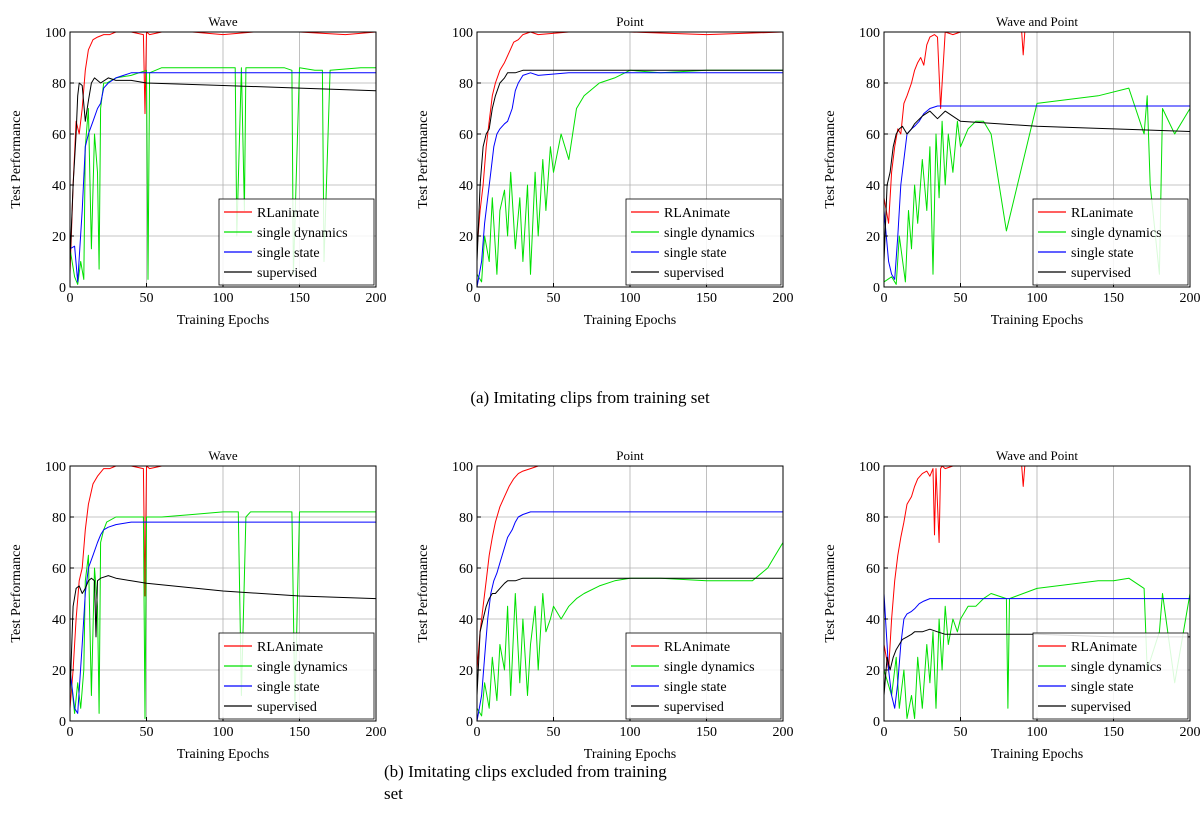 The height and width of the screenshot is (834, 1202). What do you see at coordinates (466, 620) in the screenshot?
I see `y-tick-label: 40` at bounding box center [466, 620].